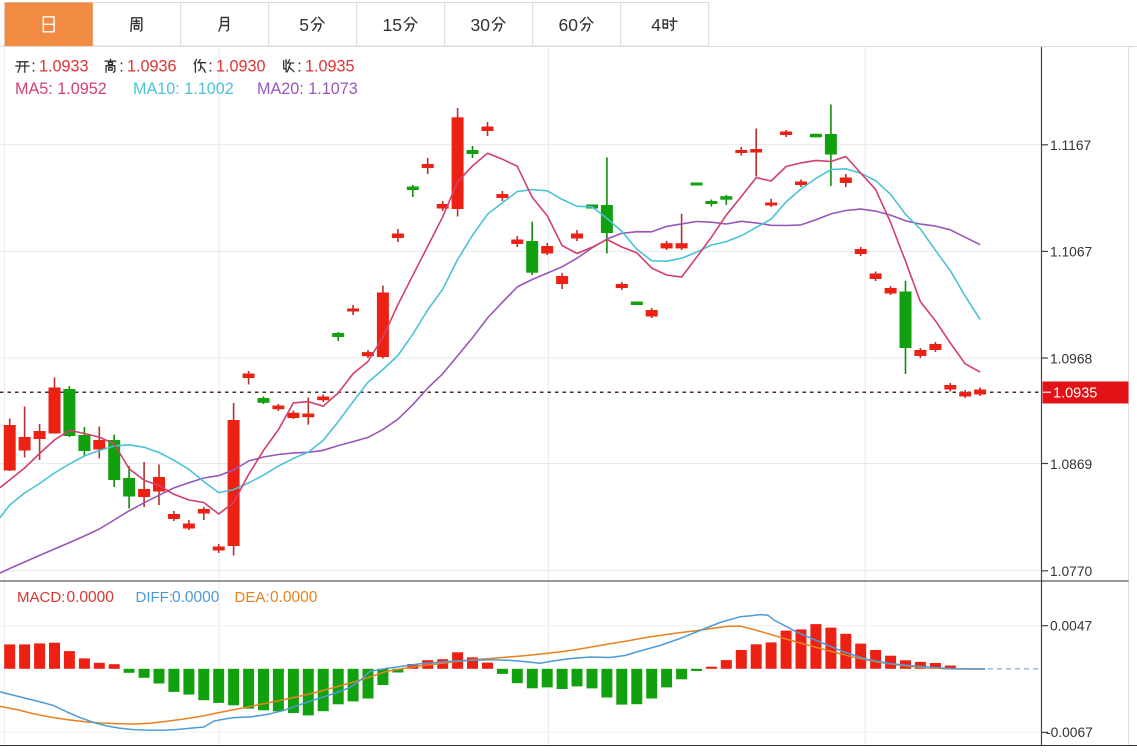 Image resolution: width=1137 pixels, height=755 pixels. I want to click on svg-text: 1.1067, so click(1071, 252).